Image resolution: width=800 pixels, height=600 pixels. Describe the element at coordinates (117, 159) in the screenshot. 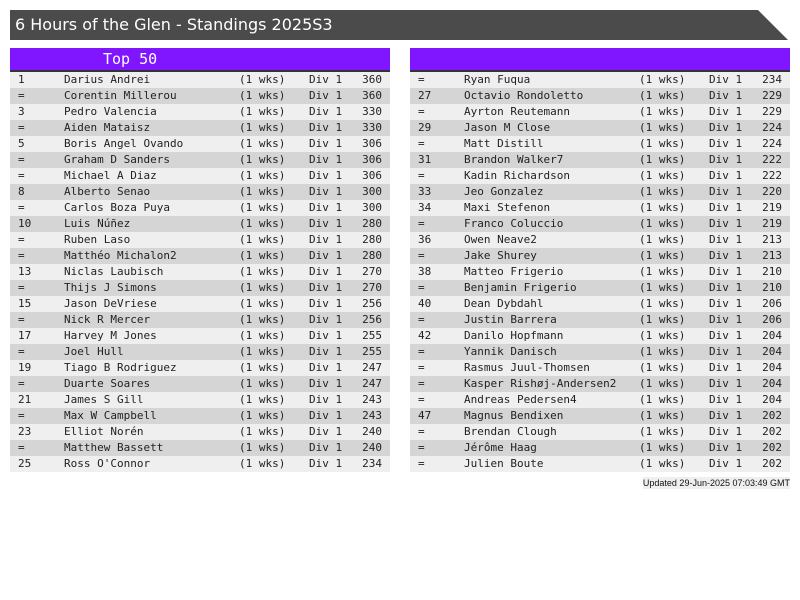

I see `driver-name: Graham D Sanders` at that location.